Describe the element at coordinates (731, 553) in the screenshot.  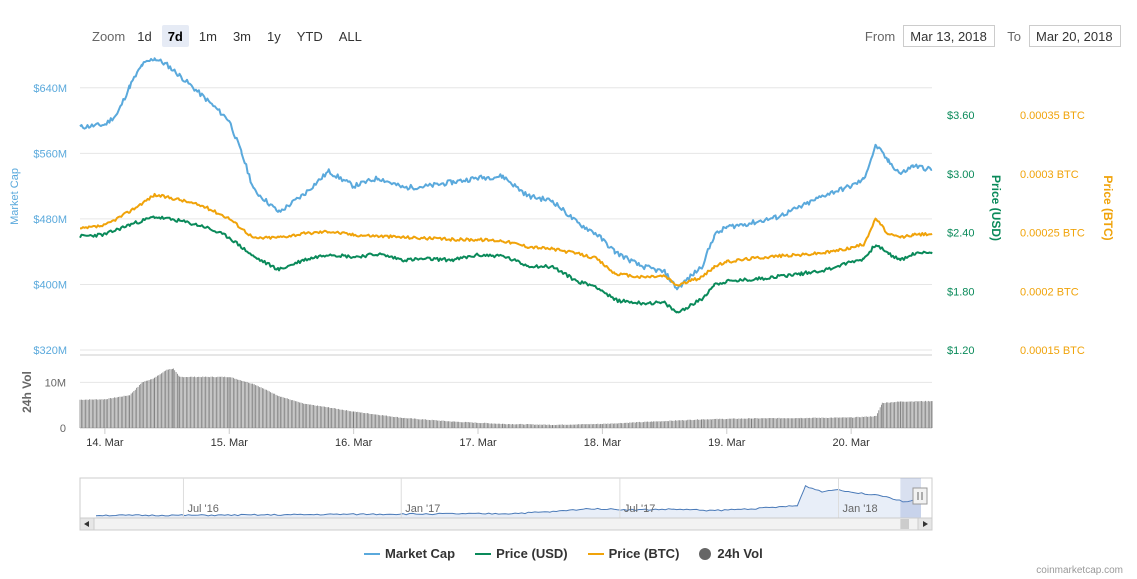
I see `legend-item-volume: 24h Vol` at that location.